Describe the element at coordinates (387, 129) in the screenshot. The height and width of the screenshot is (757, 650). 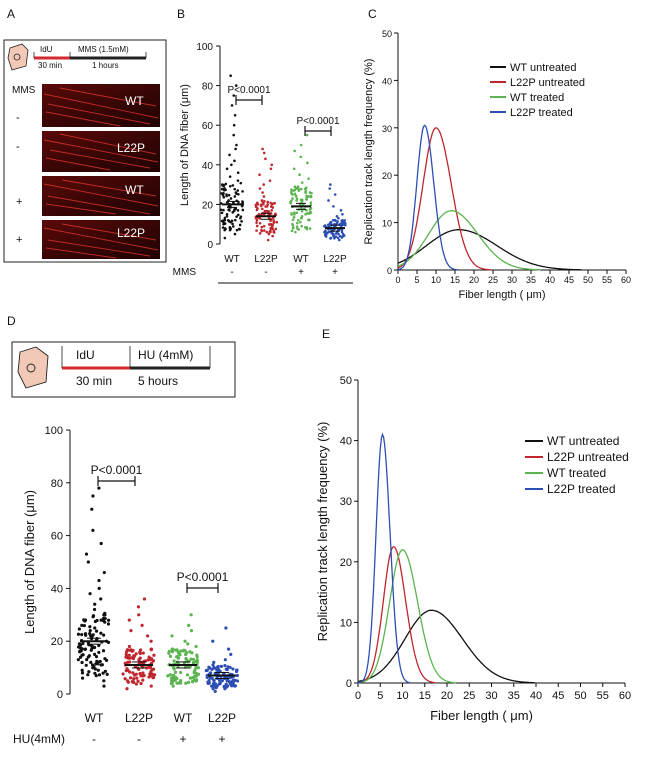
I see `y-tick-label: 30` at that location.